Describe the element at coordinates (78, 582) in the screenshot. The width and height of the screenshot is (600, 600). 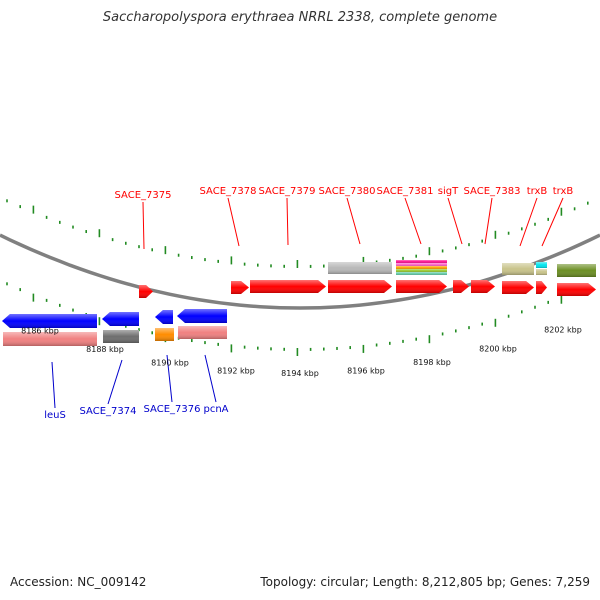
I see `accession-text: Accession: NC_009142` at that location.